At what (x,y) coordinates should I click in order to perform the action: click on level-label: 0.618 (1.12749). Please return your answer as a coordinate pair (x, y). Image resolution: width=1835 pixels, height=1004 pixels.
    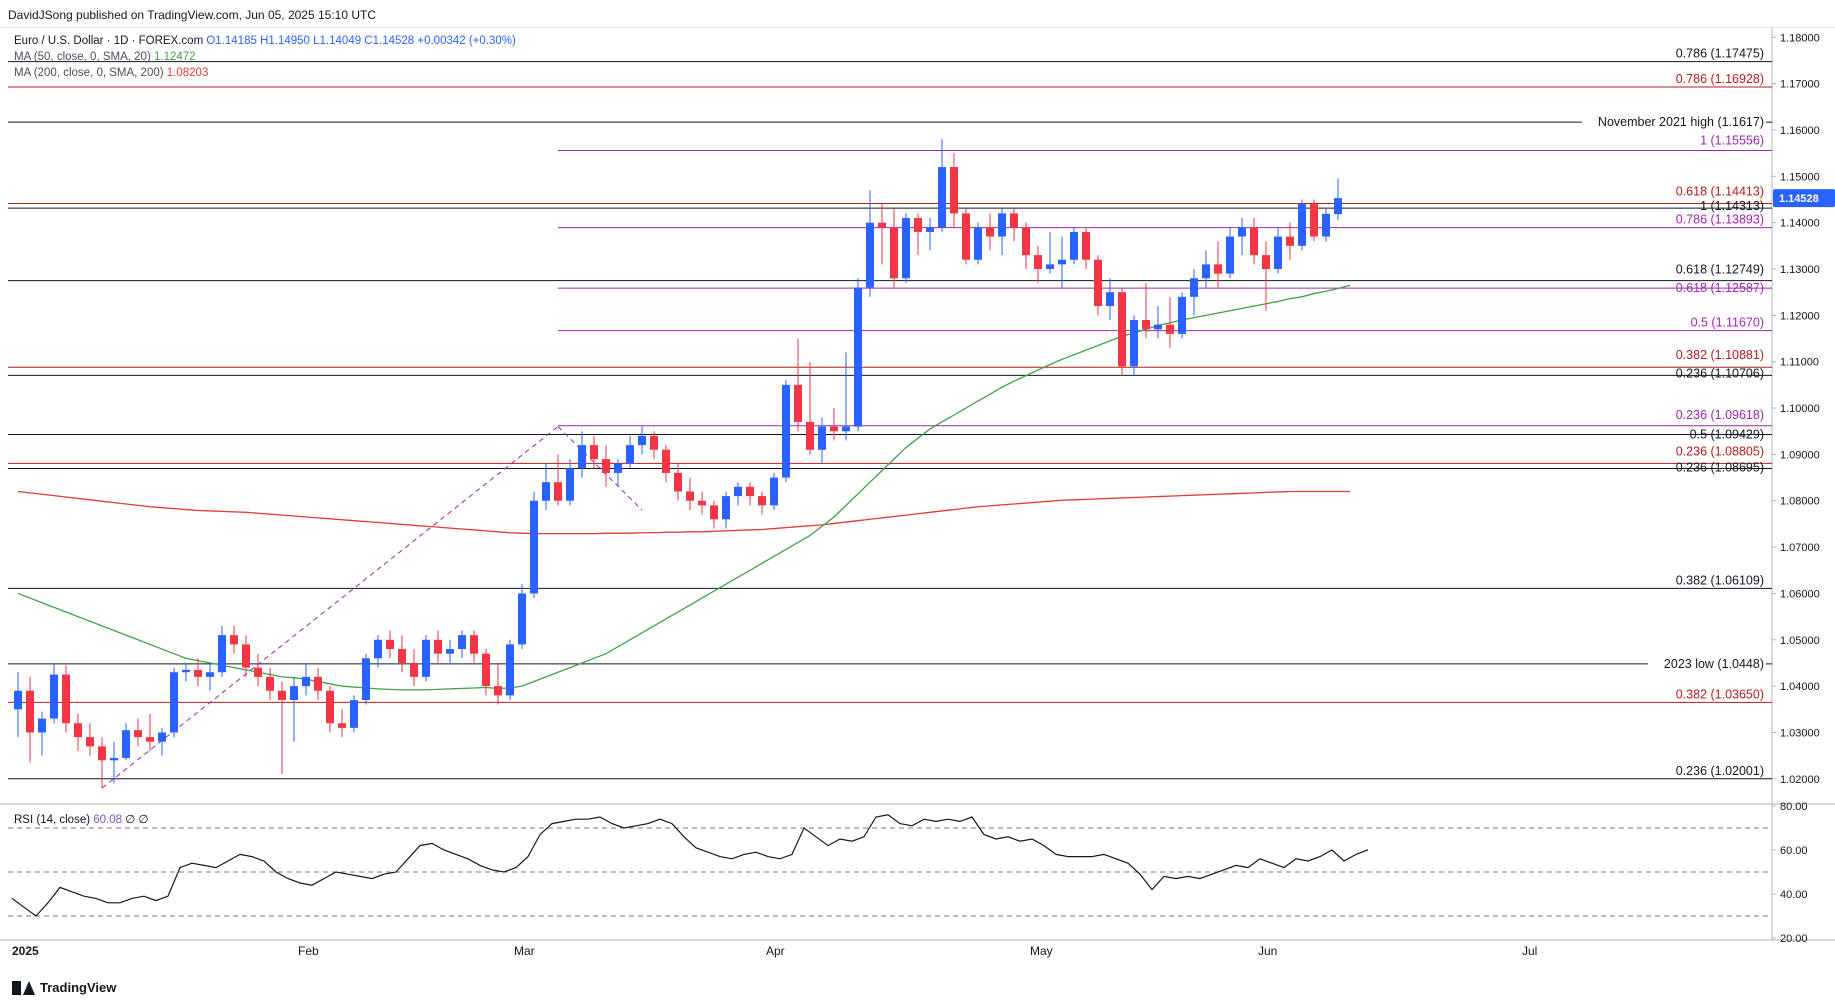
    Looking at the image, I should click on (1720, 270).